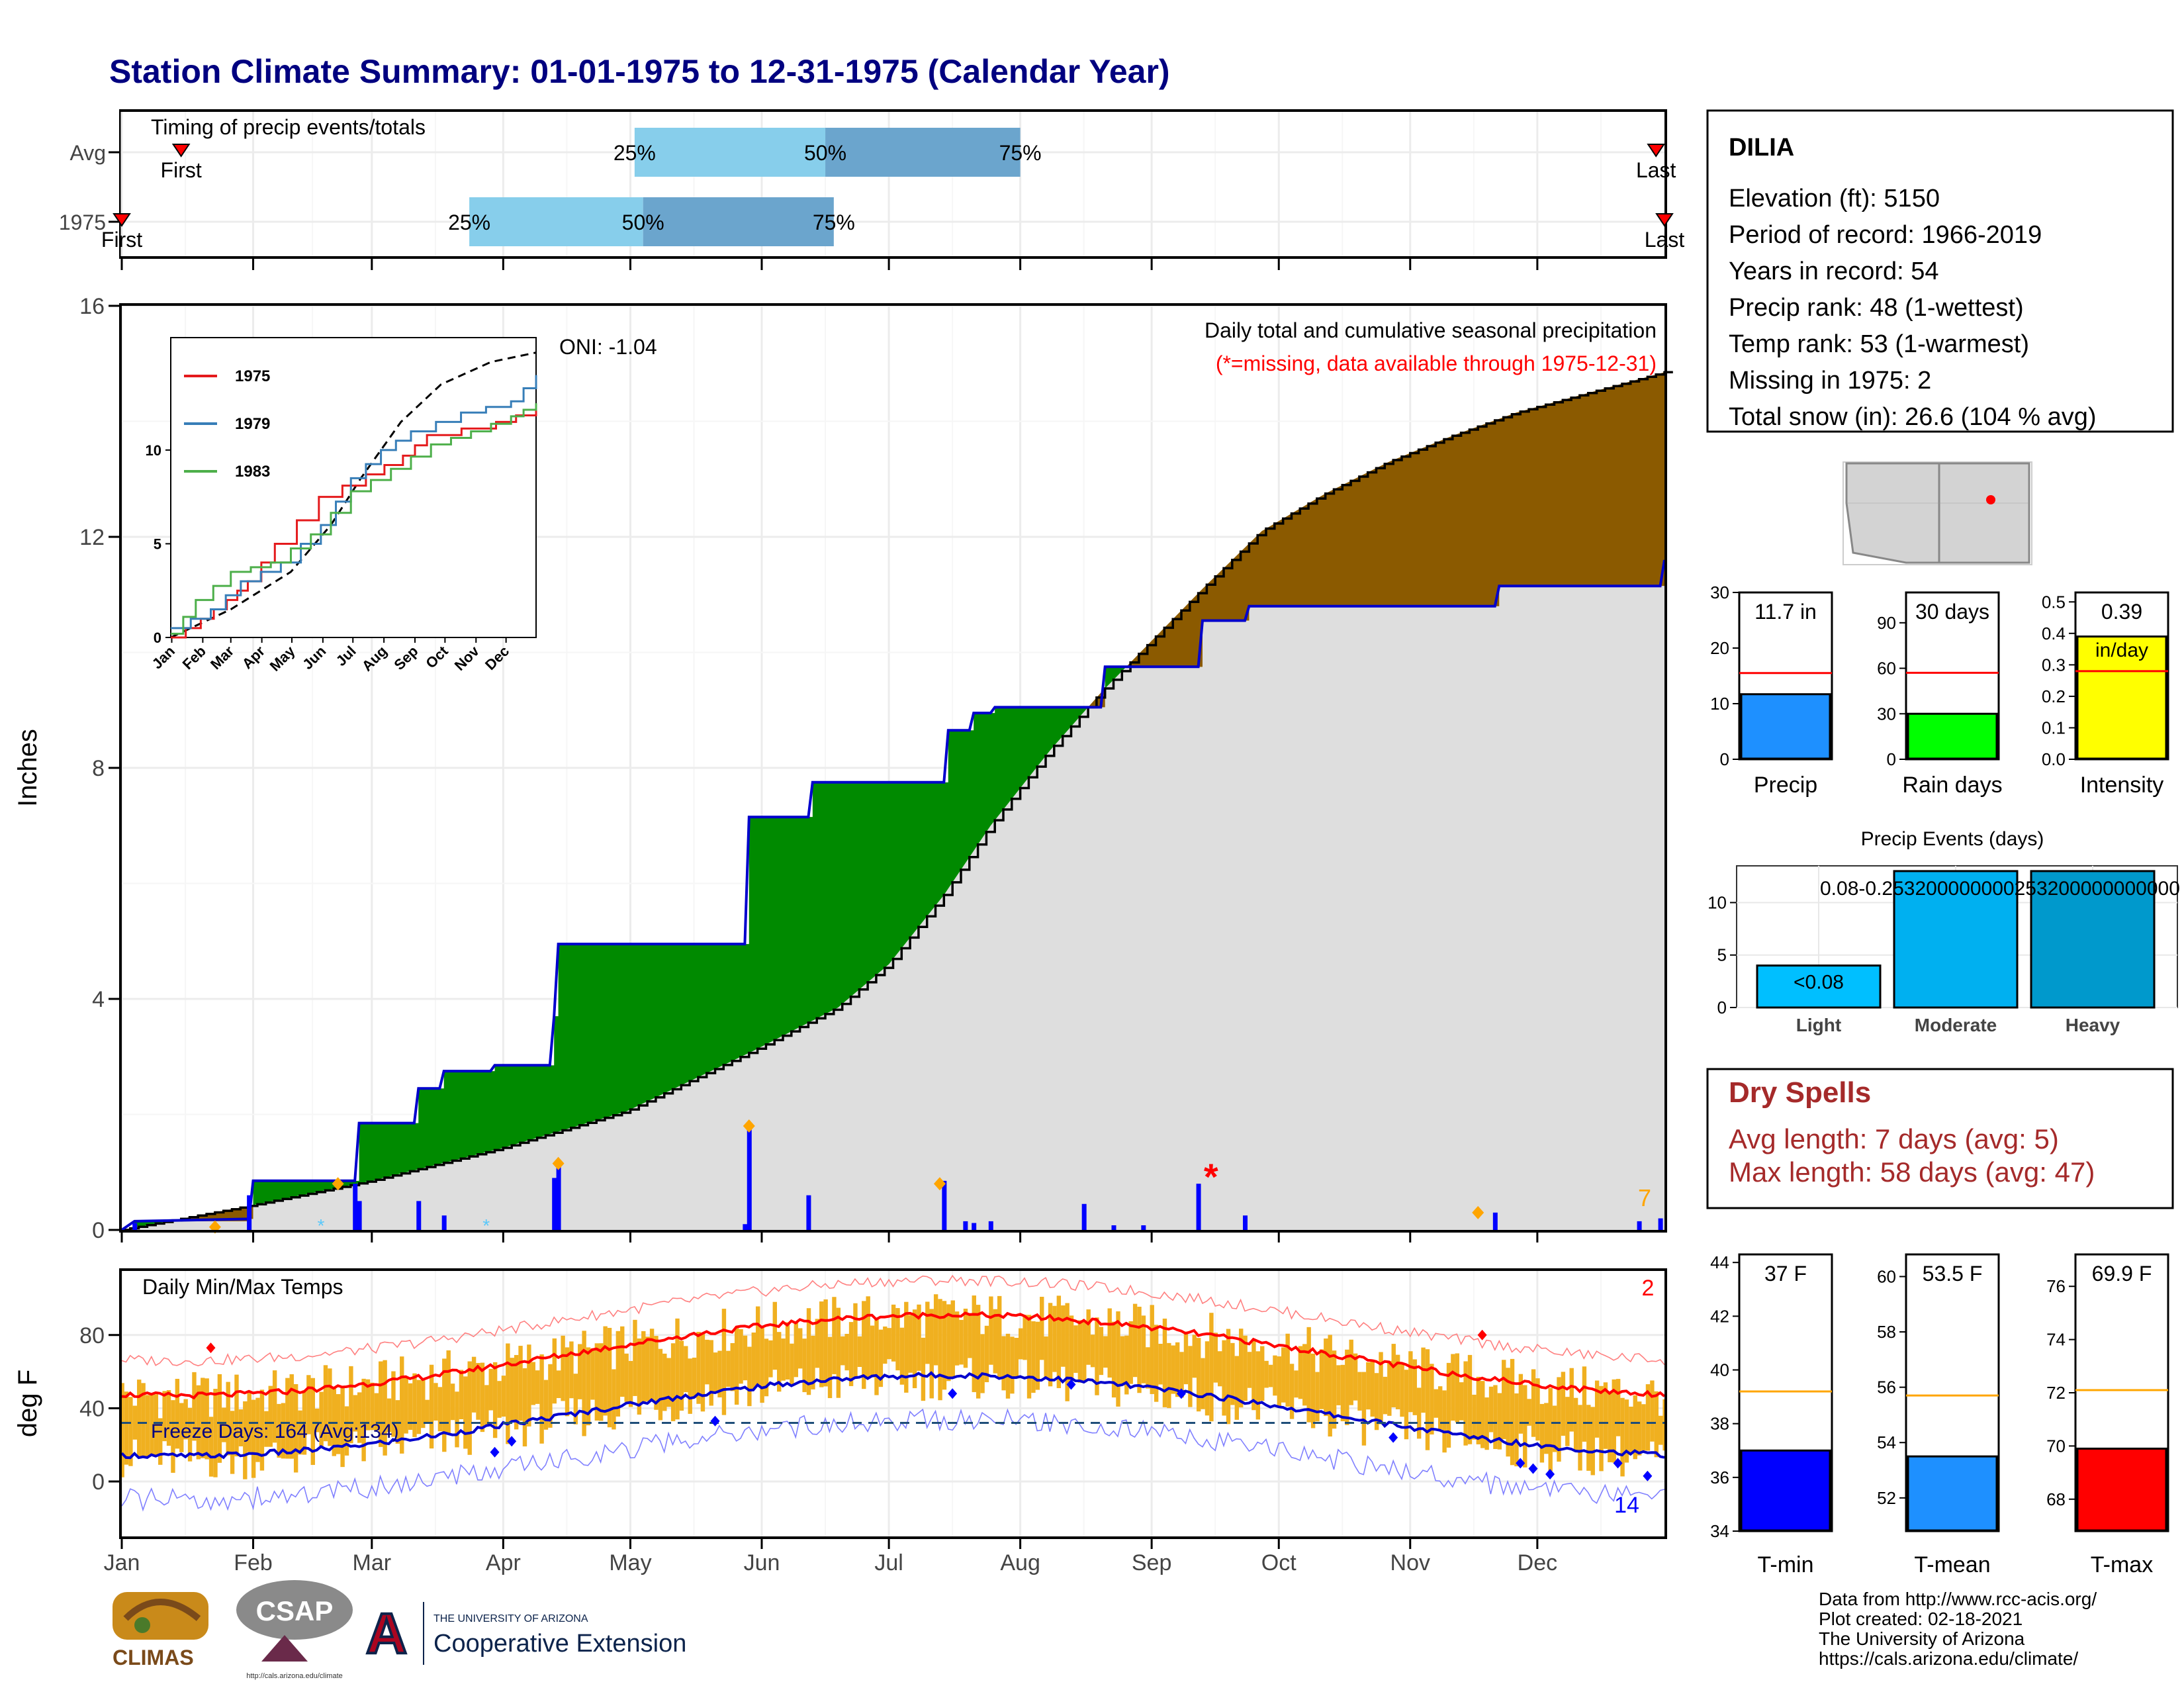 This screenshot has width=2184, height=1688. I want to click on ua-small-text: THE UNIVERSITY OF ARIZONA, so click(510, 1618).